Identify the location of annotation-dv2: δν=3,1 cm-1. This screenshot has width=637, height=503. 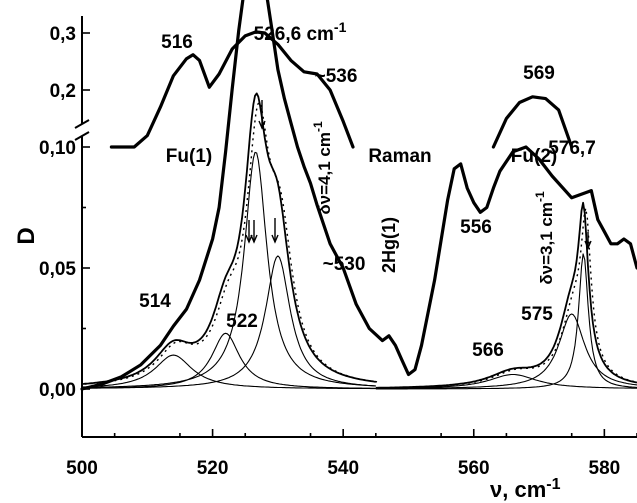
(544, 238).